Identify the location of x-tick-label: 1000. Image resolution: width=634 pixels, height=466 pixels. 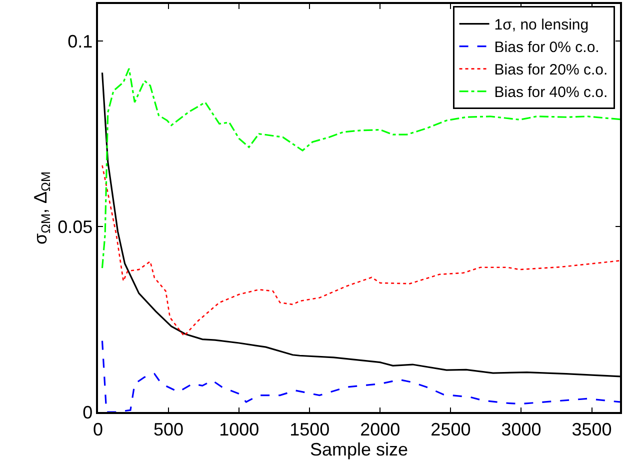
(239, 429).